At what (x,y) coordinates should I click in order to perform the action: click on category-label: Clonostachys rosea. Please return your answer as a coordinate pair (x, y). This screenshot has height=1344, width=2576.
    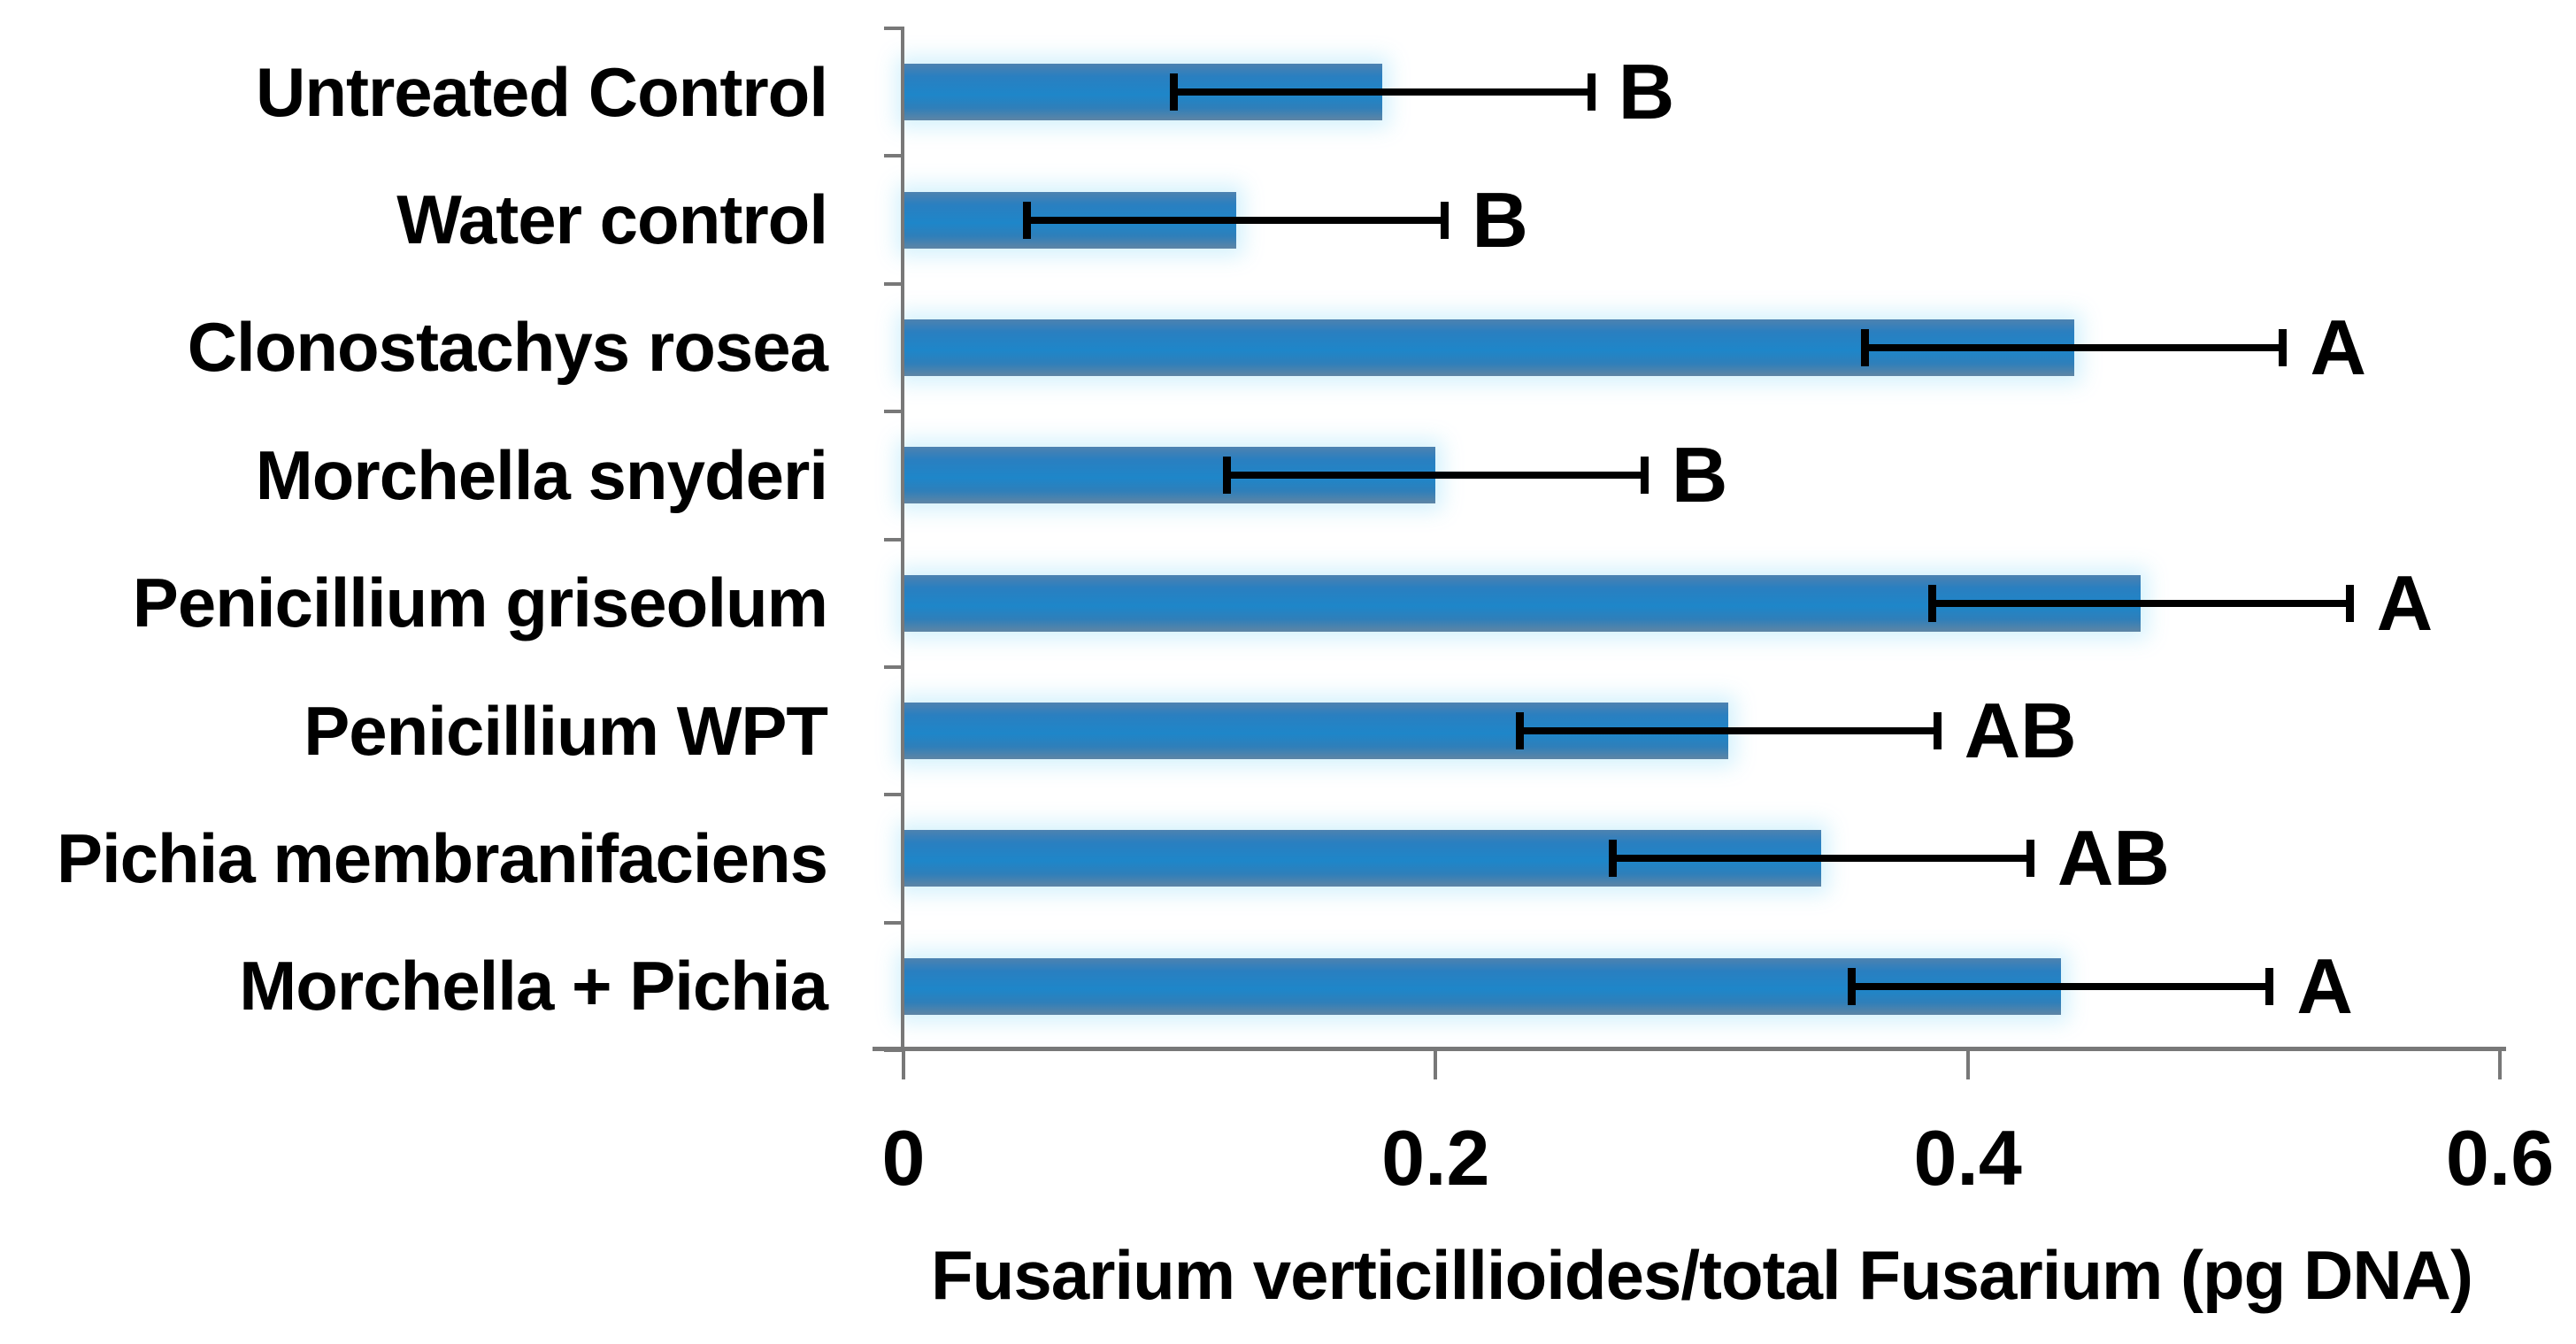
    Looking at the image, I should click on (507, 347).